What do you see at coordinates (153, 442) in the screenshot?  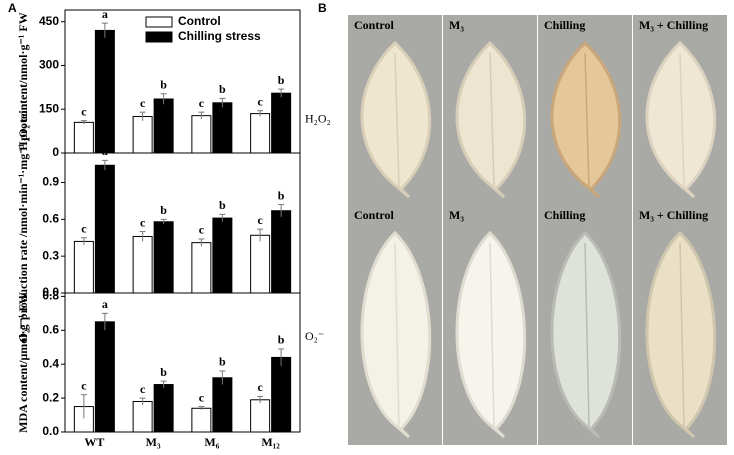 I see `x-tick-label: M₃` at bounding box center [153, 442].